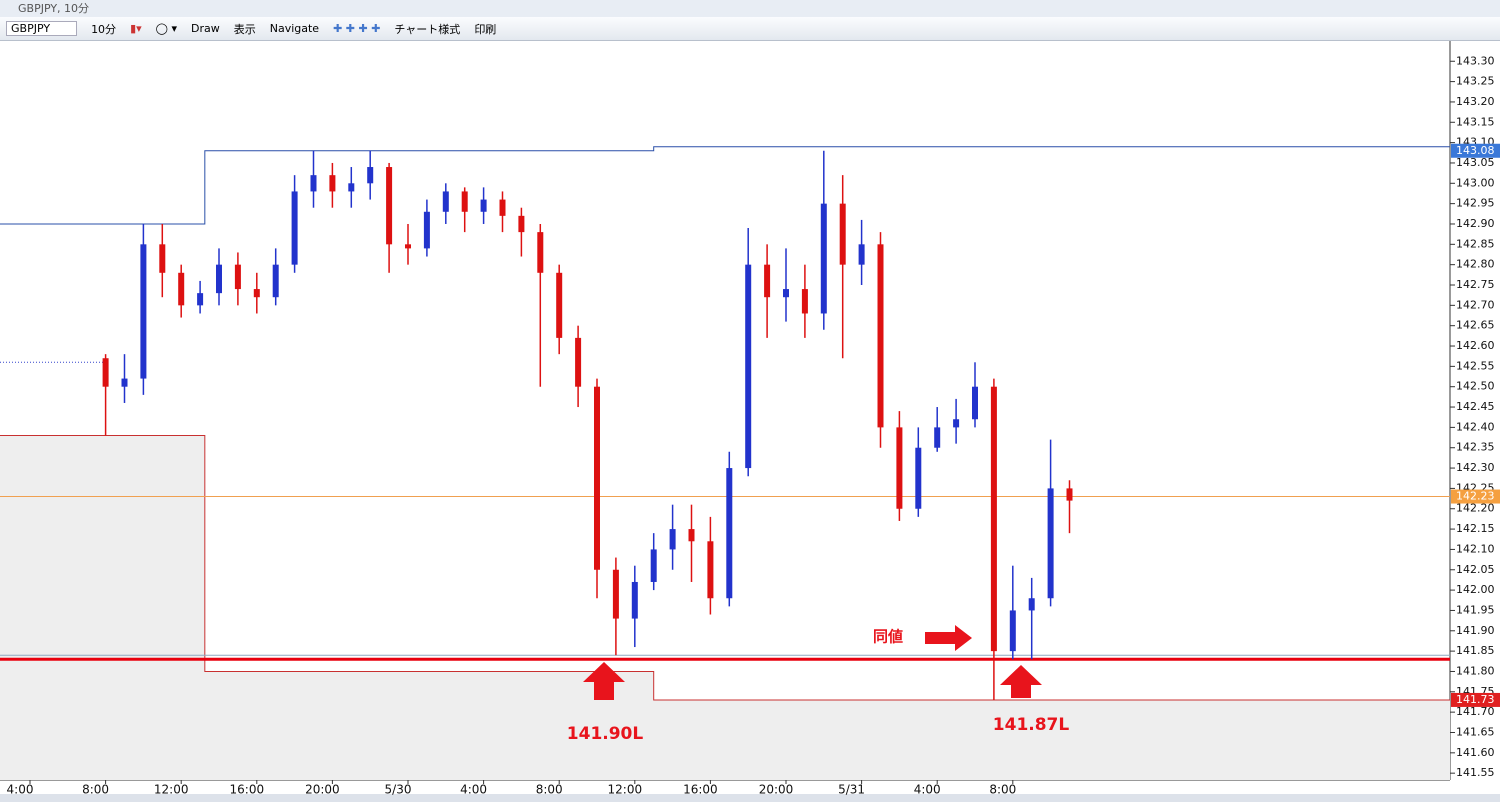 This screenshot has height=802, width=1500. I want to click on y-tick-label: 143.15, so click(1475, 121).